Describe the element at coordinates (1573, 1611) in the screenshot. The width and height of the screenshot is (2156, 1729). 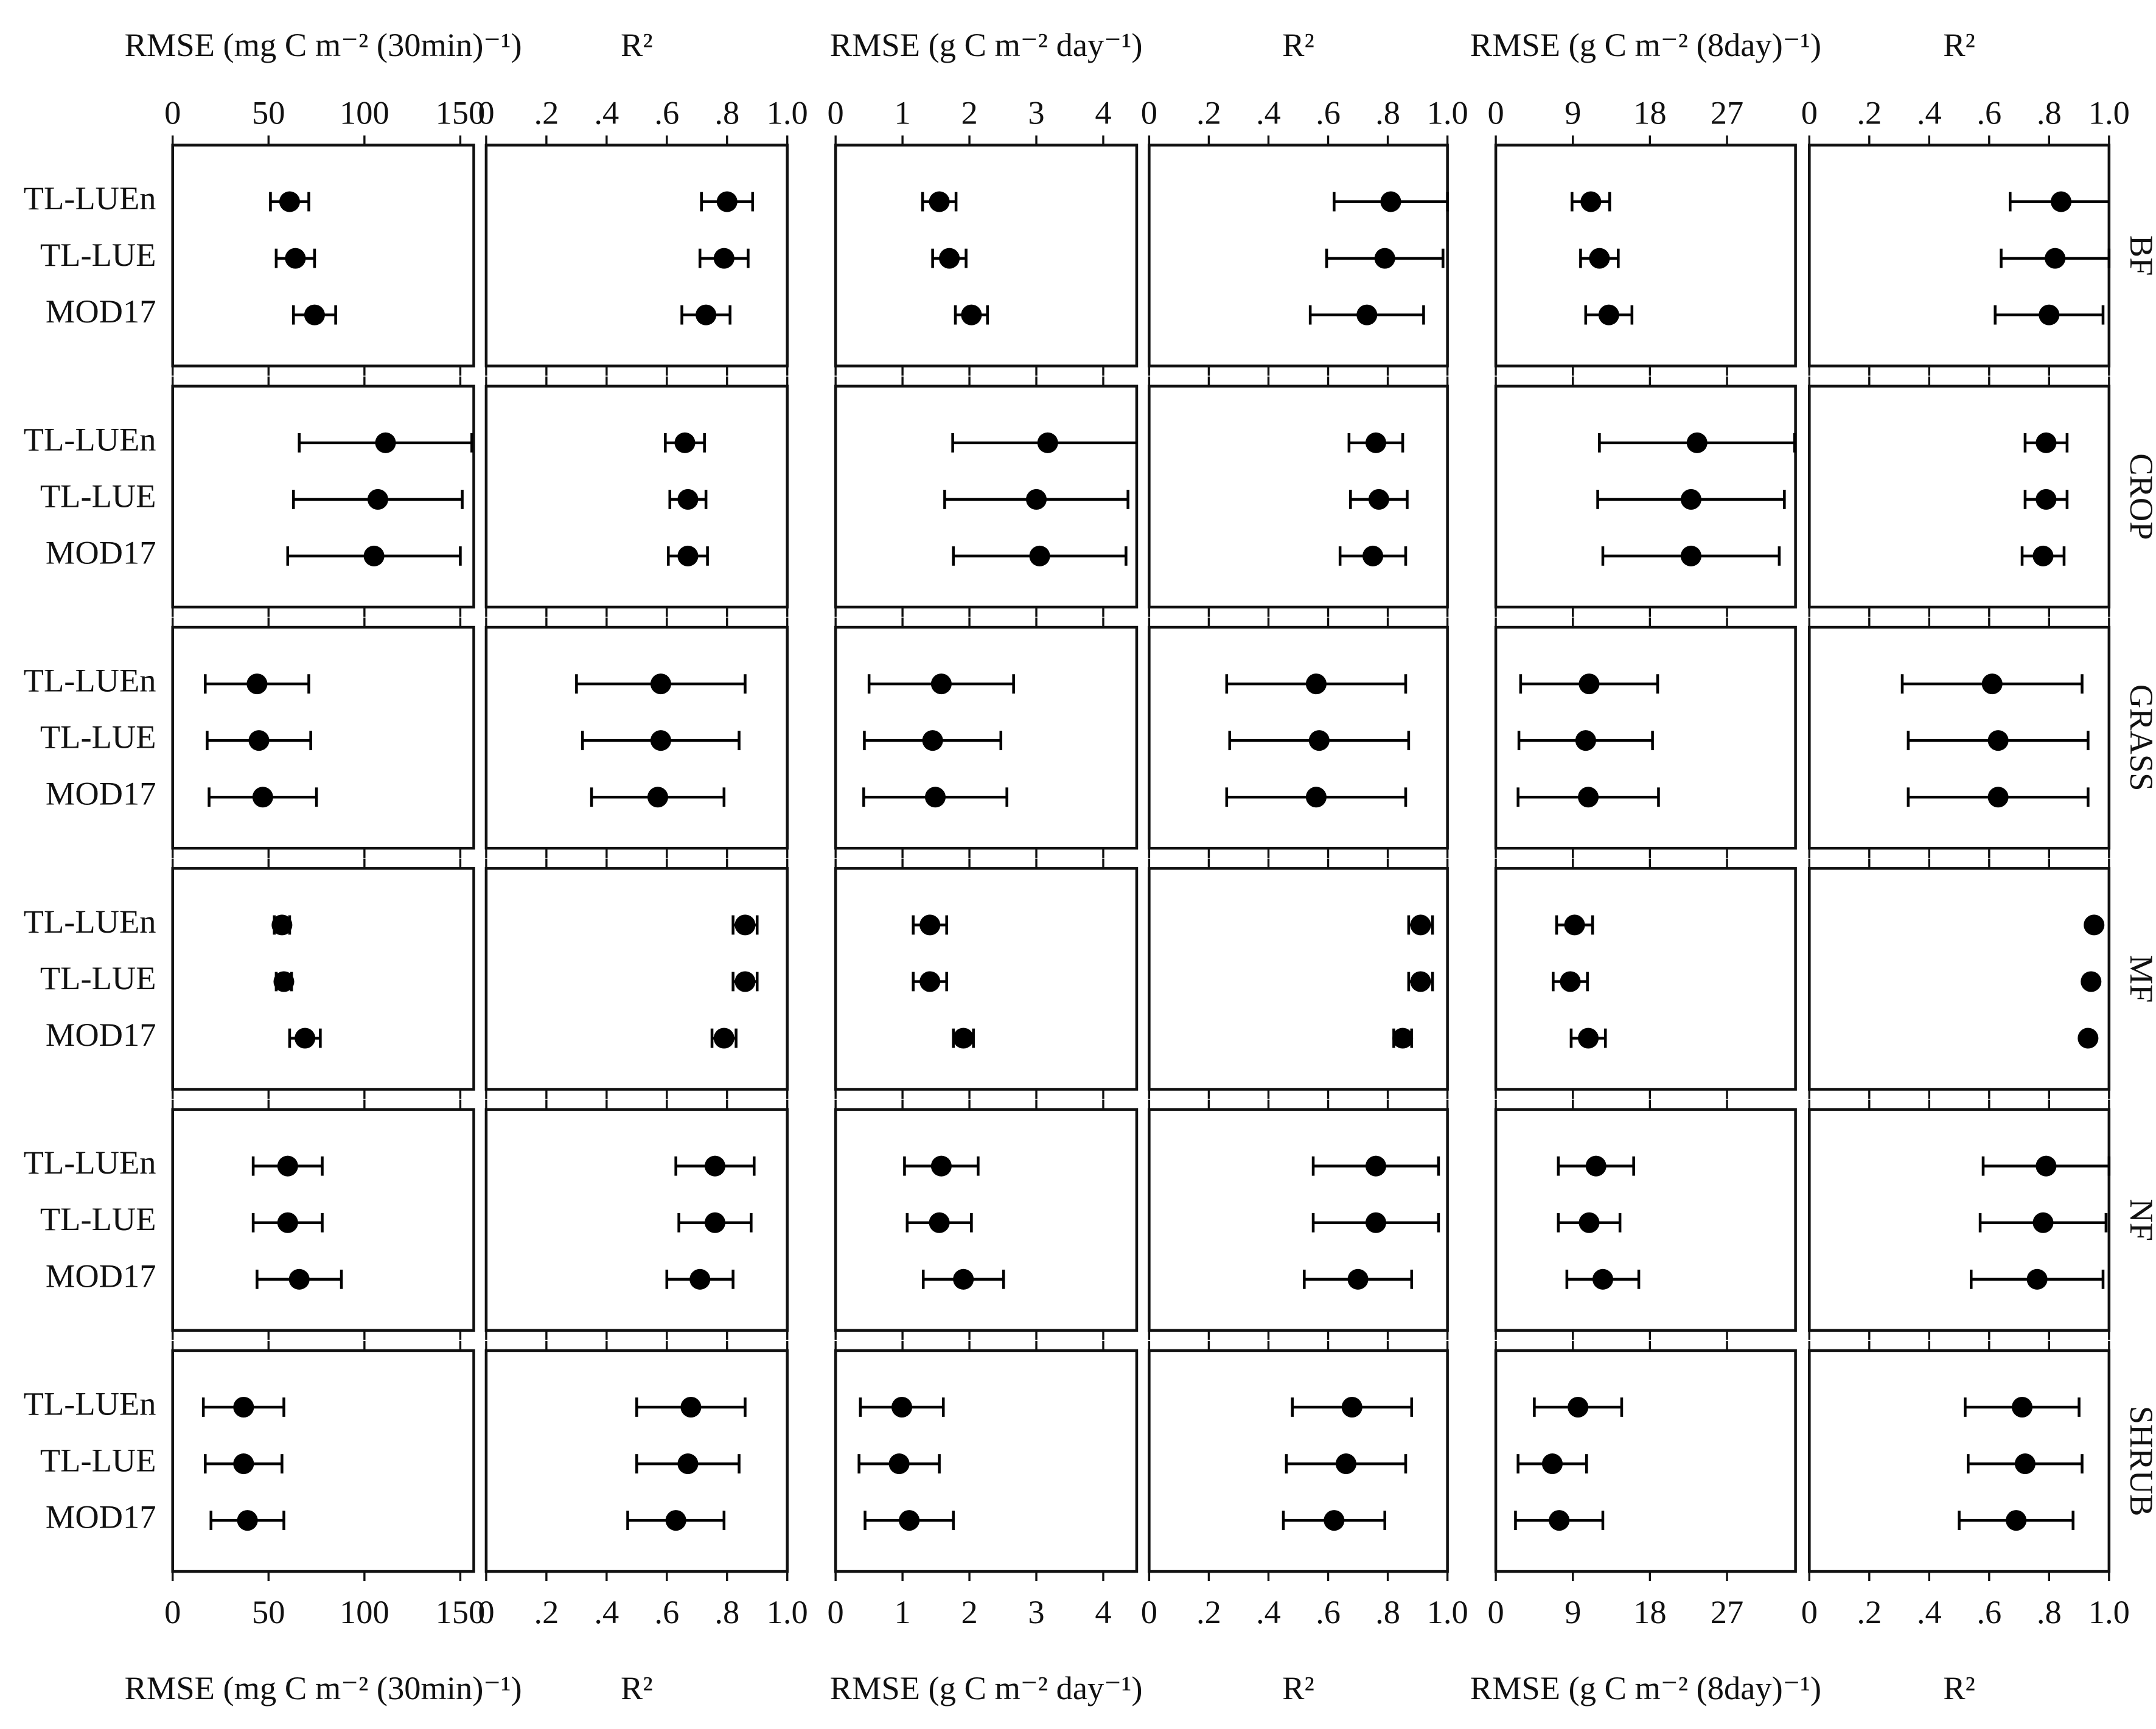
I see `x-tick-label: 9` at that location.